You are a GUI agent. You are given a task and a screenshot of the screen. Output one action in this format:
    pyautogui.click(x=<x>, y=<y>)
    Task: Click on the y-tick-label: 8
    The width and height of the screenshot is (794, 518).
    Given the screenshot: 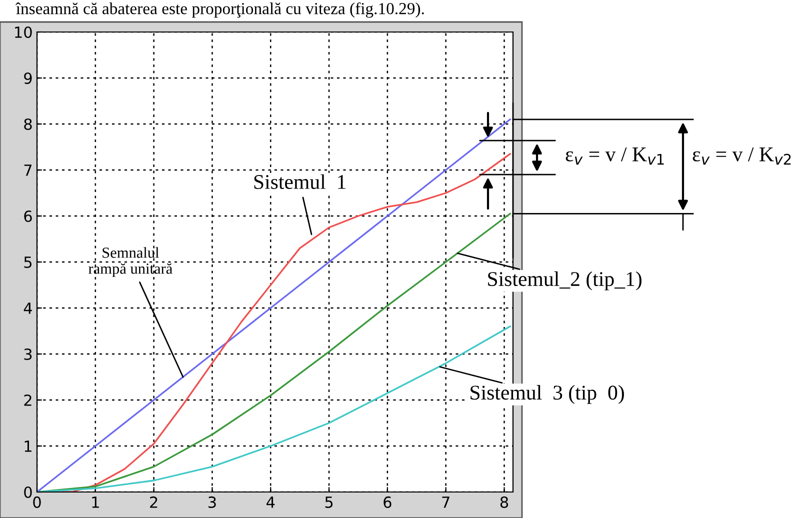 What is the action you would take?
    pyautogui.click(x=28, y=124)
    